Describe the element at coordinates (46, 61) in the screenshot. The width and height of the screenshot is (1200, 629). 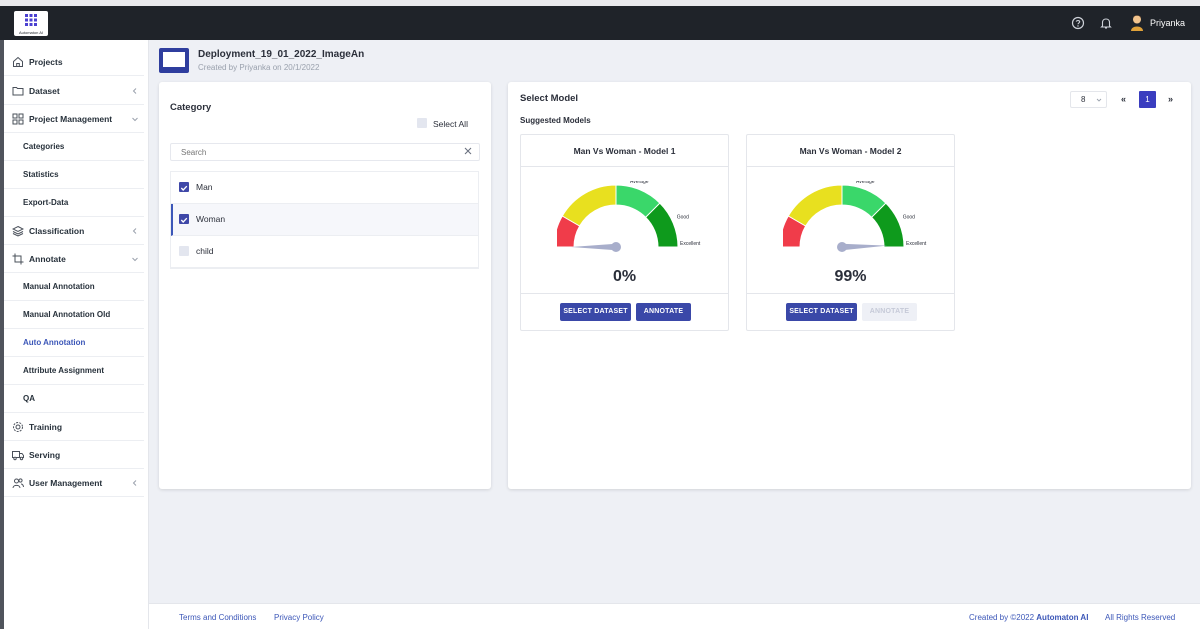
I see `sidebar-item-label: Projects` at that location.